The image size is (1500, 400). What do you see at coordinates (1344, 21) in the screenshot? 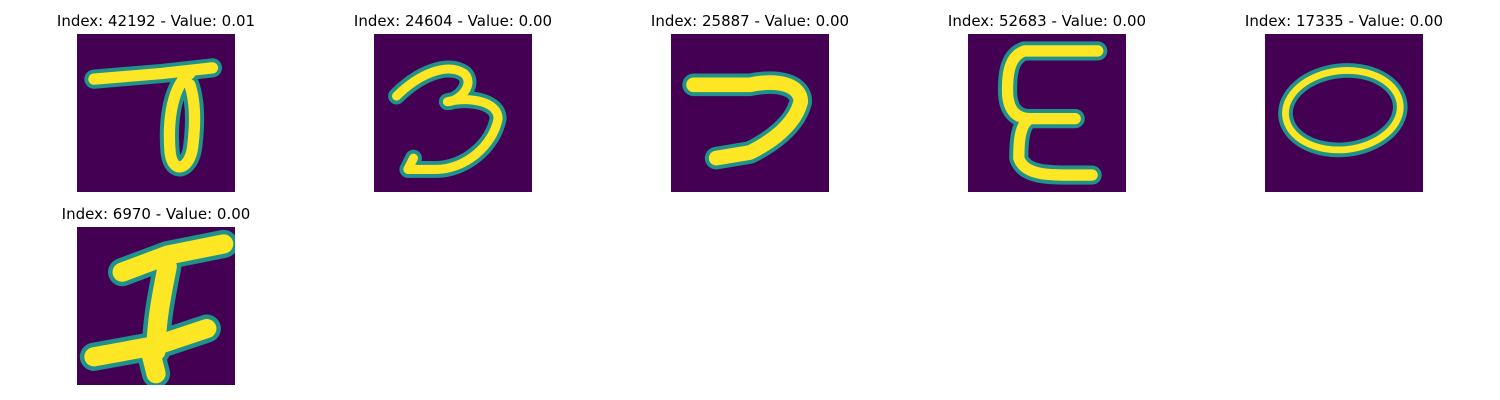
I see `panel-title: Index: 17335 - Value: 0.00` at bounding box center [1344, 21].